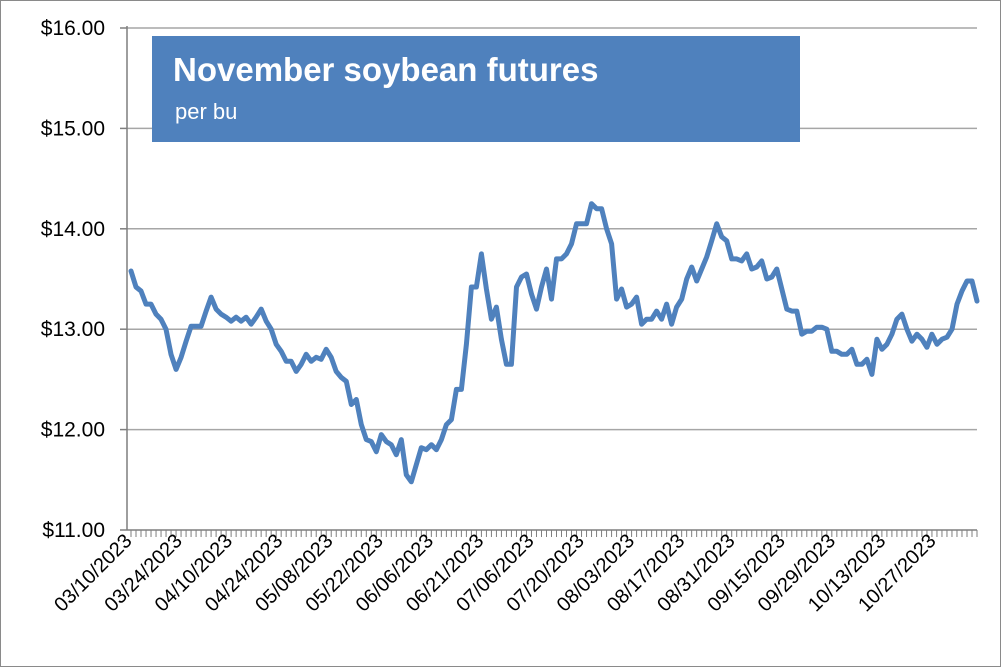  I want to click on title-box-background, so click(476, 89).